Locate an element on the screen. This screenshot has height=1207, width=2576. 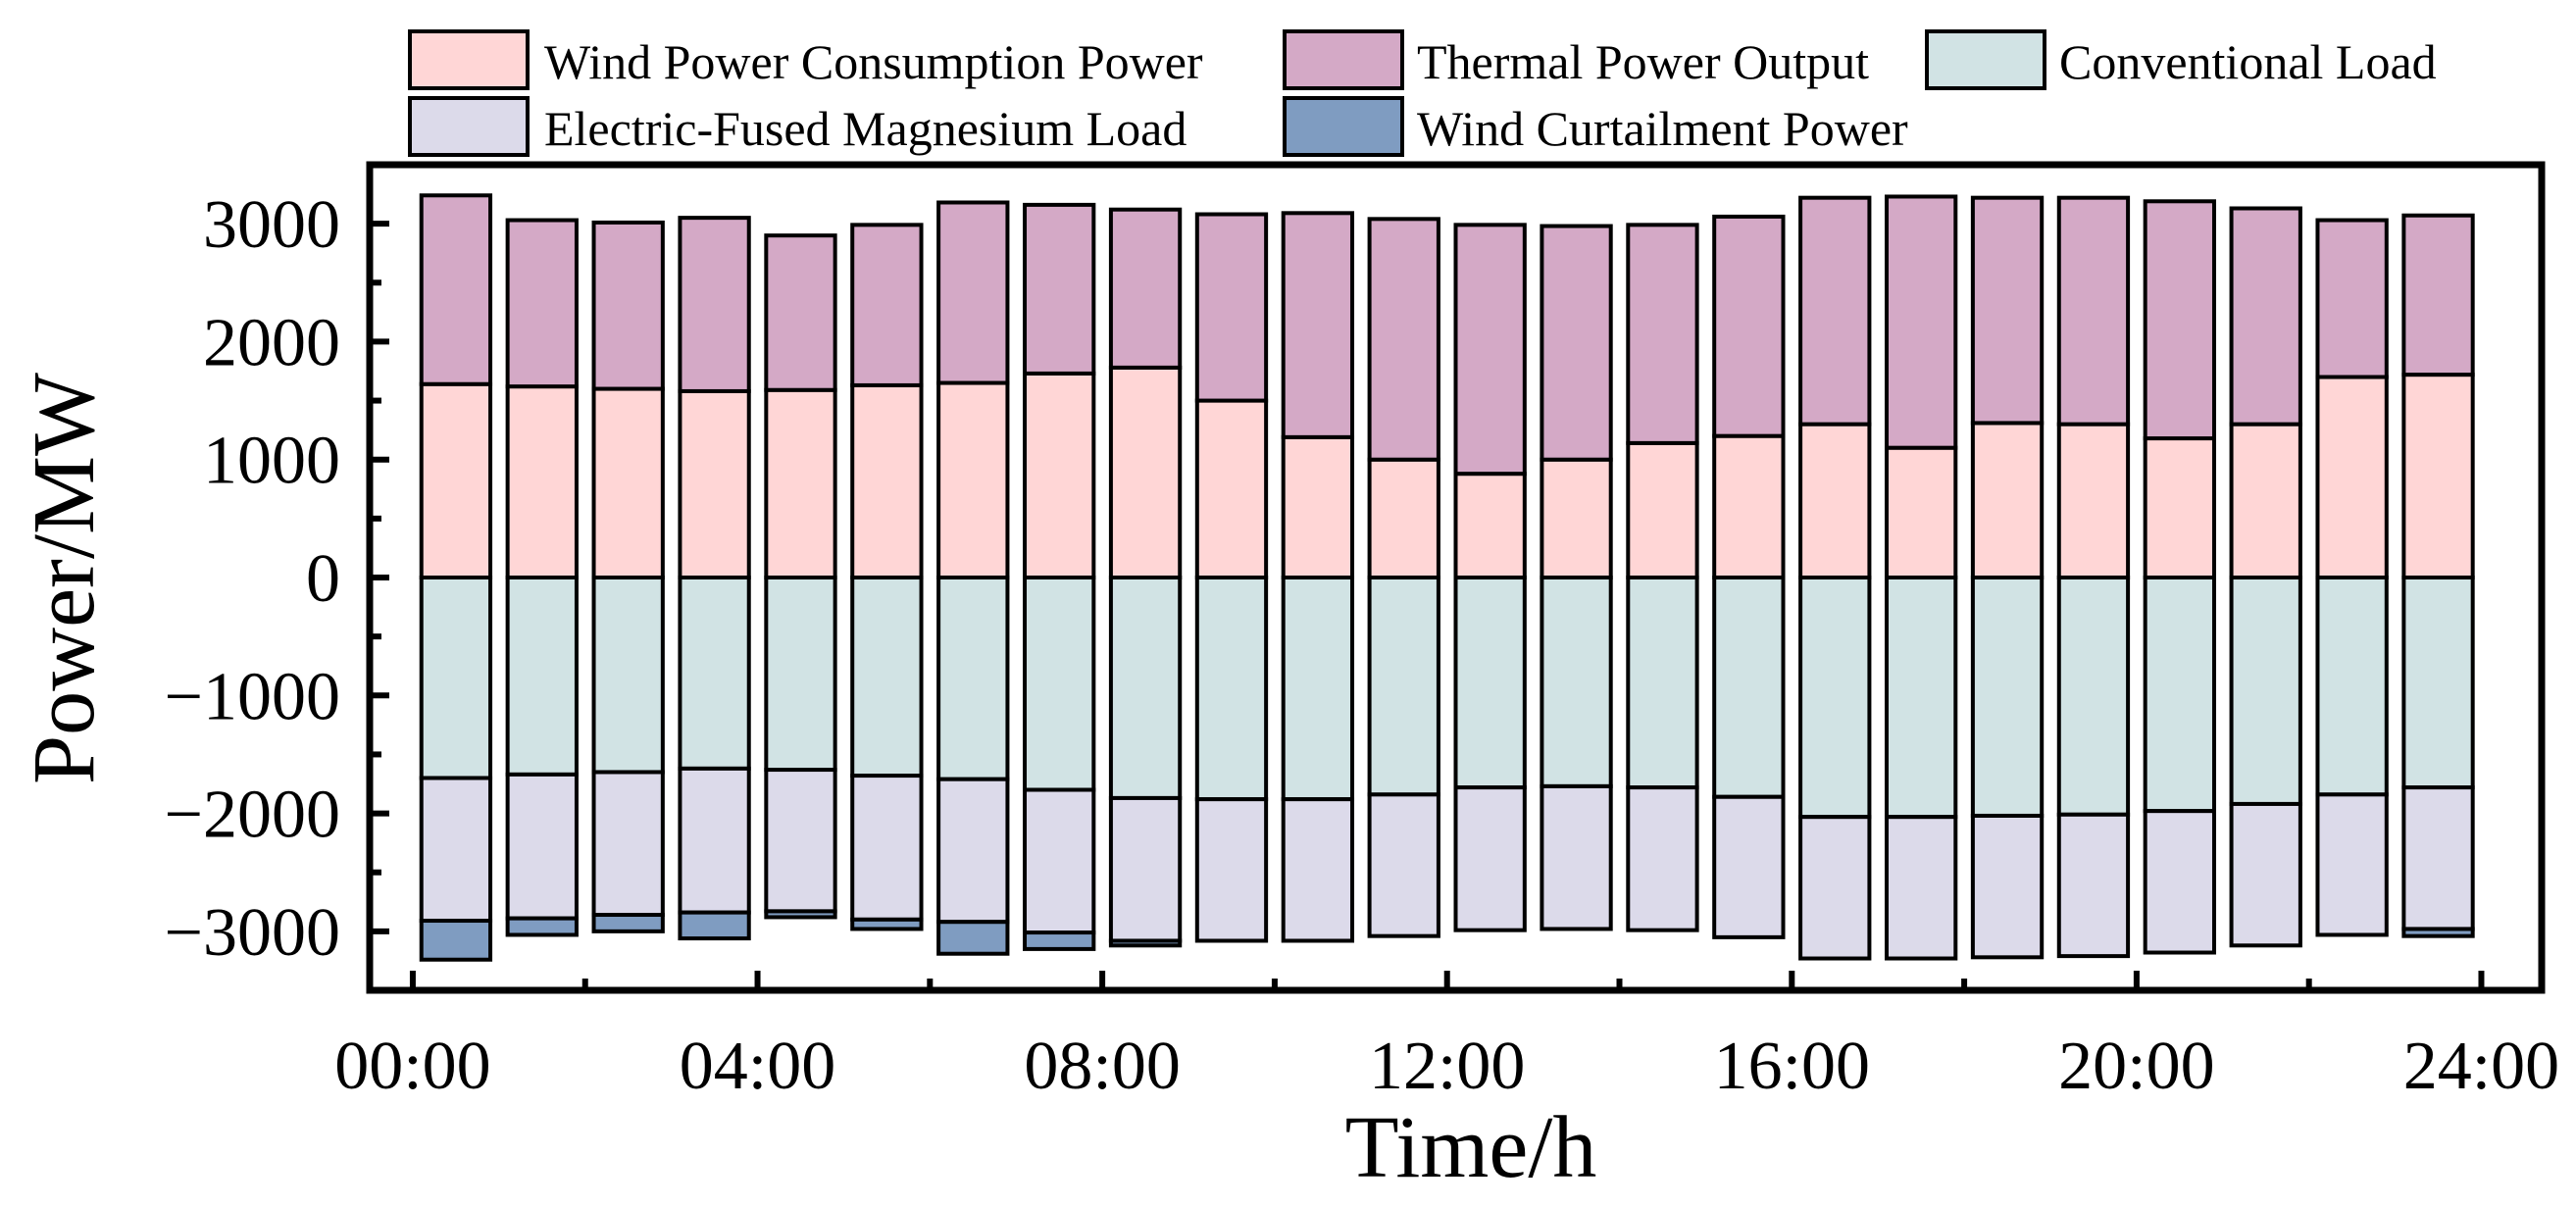
x-tick-label: 04:00 is located at coordinates (757, 1066).